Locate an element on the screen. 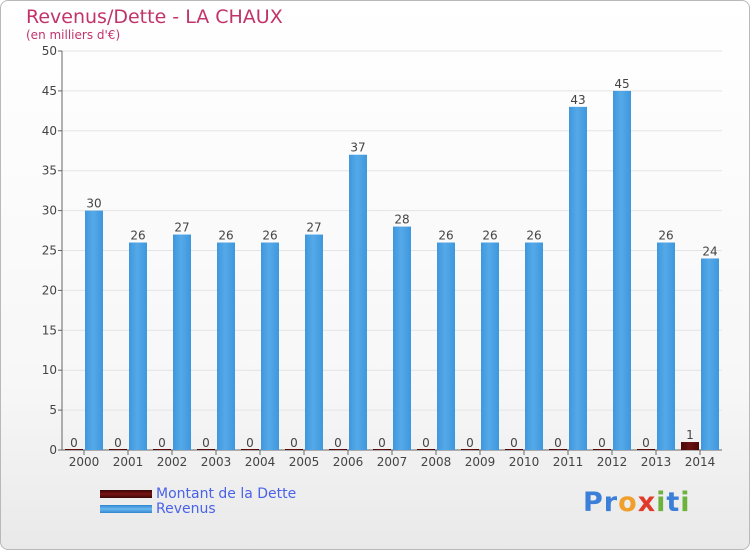 This screenshot has width=750, height=550. x-tick-label: 2004 is located at coordinates (260, 462).